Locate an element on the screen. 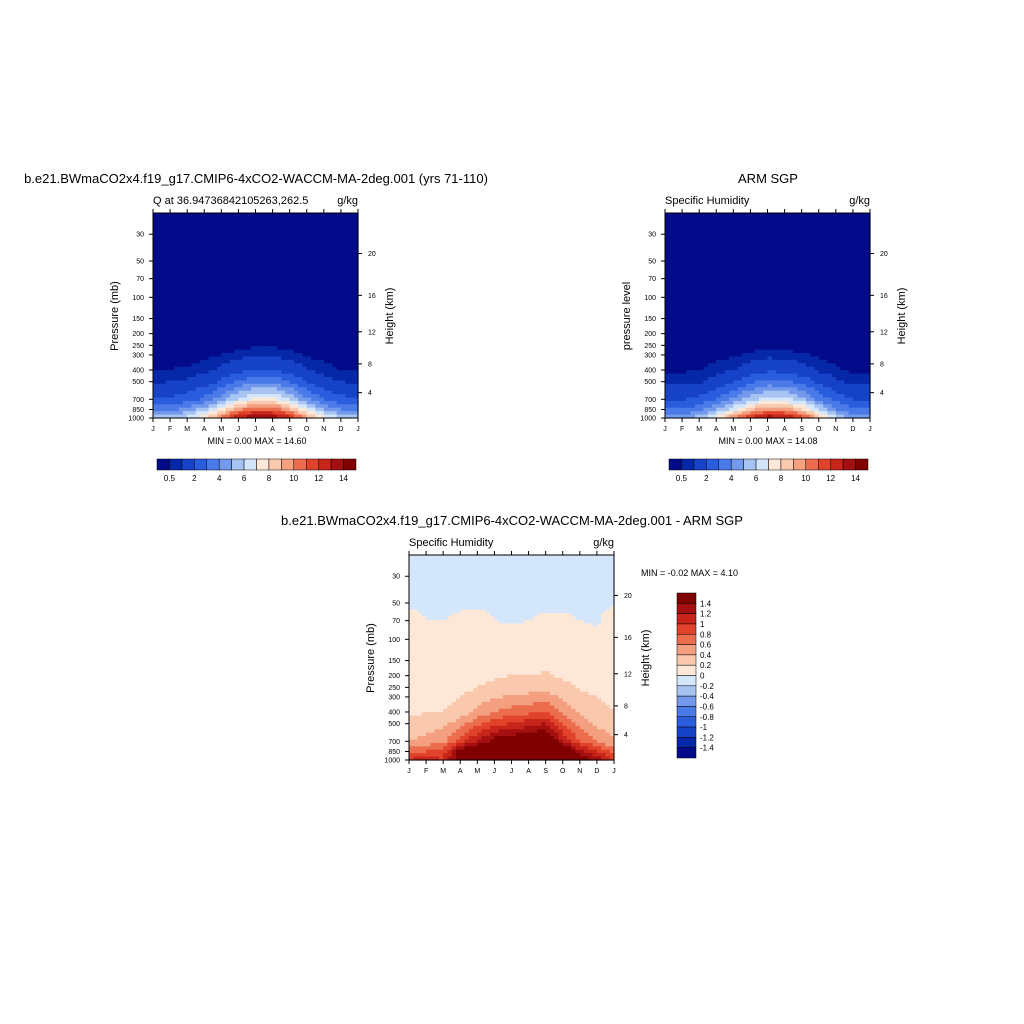 The image size is (1024, 1024). colorbar-label: 0.5 is located at coordinates (170, 478).